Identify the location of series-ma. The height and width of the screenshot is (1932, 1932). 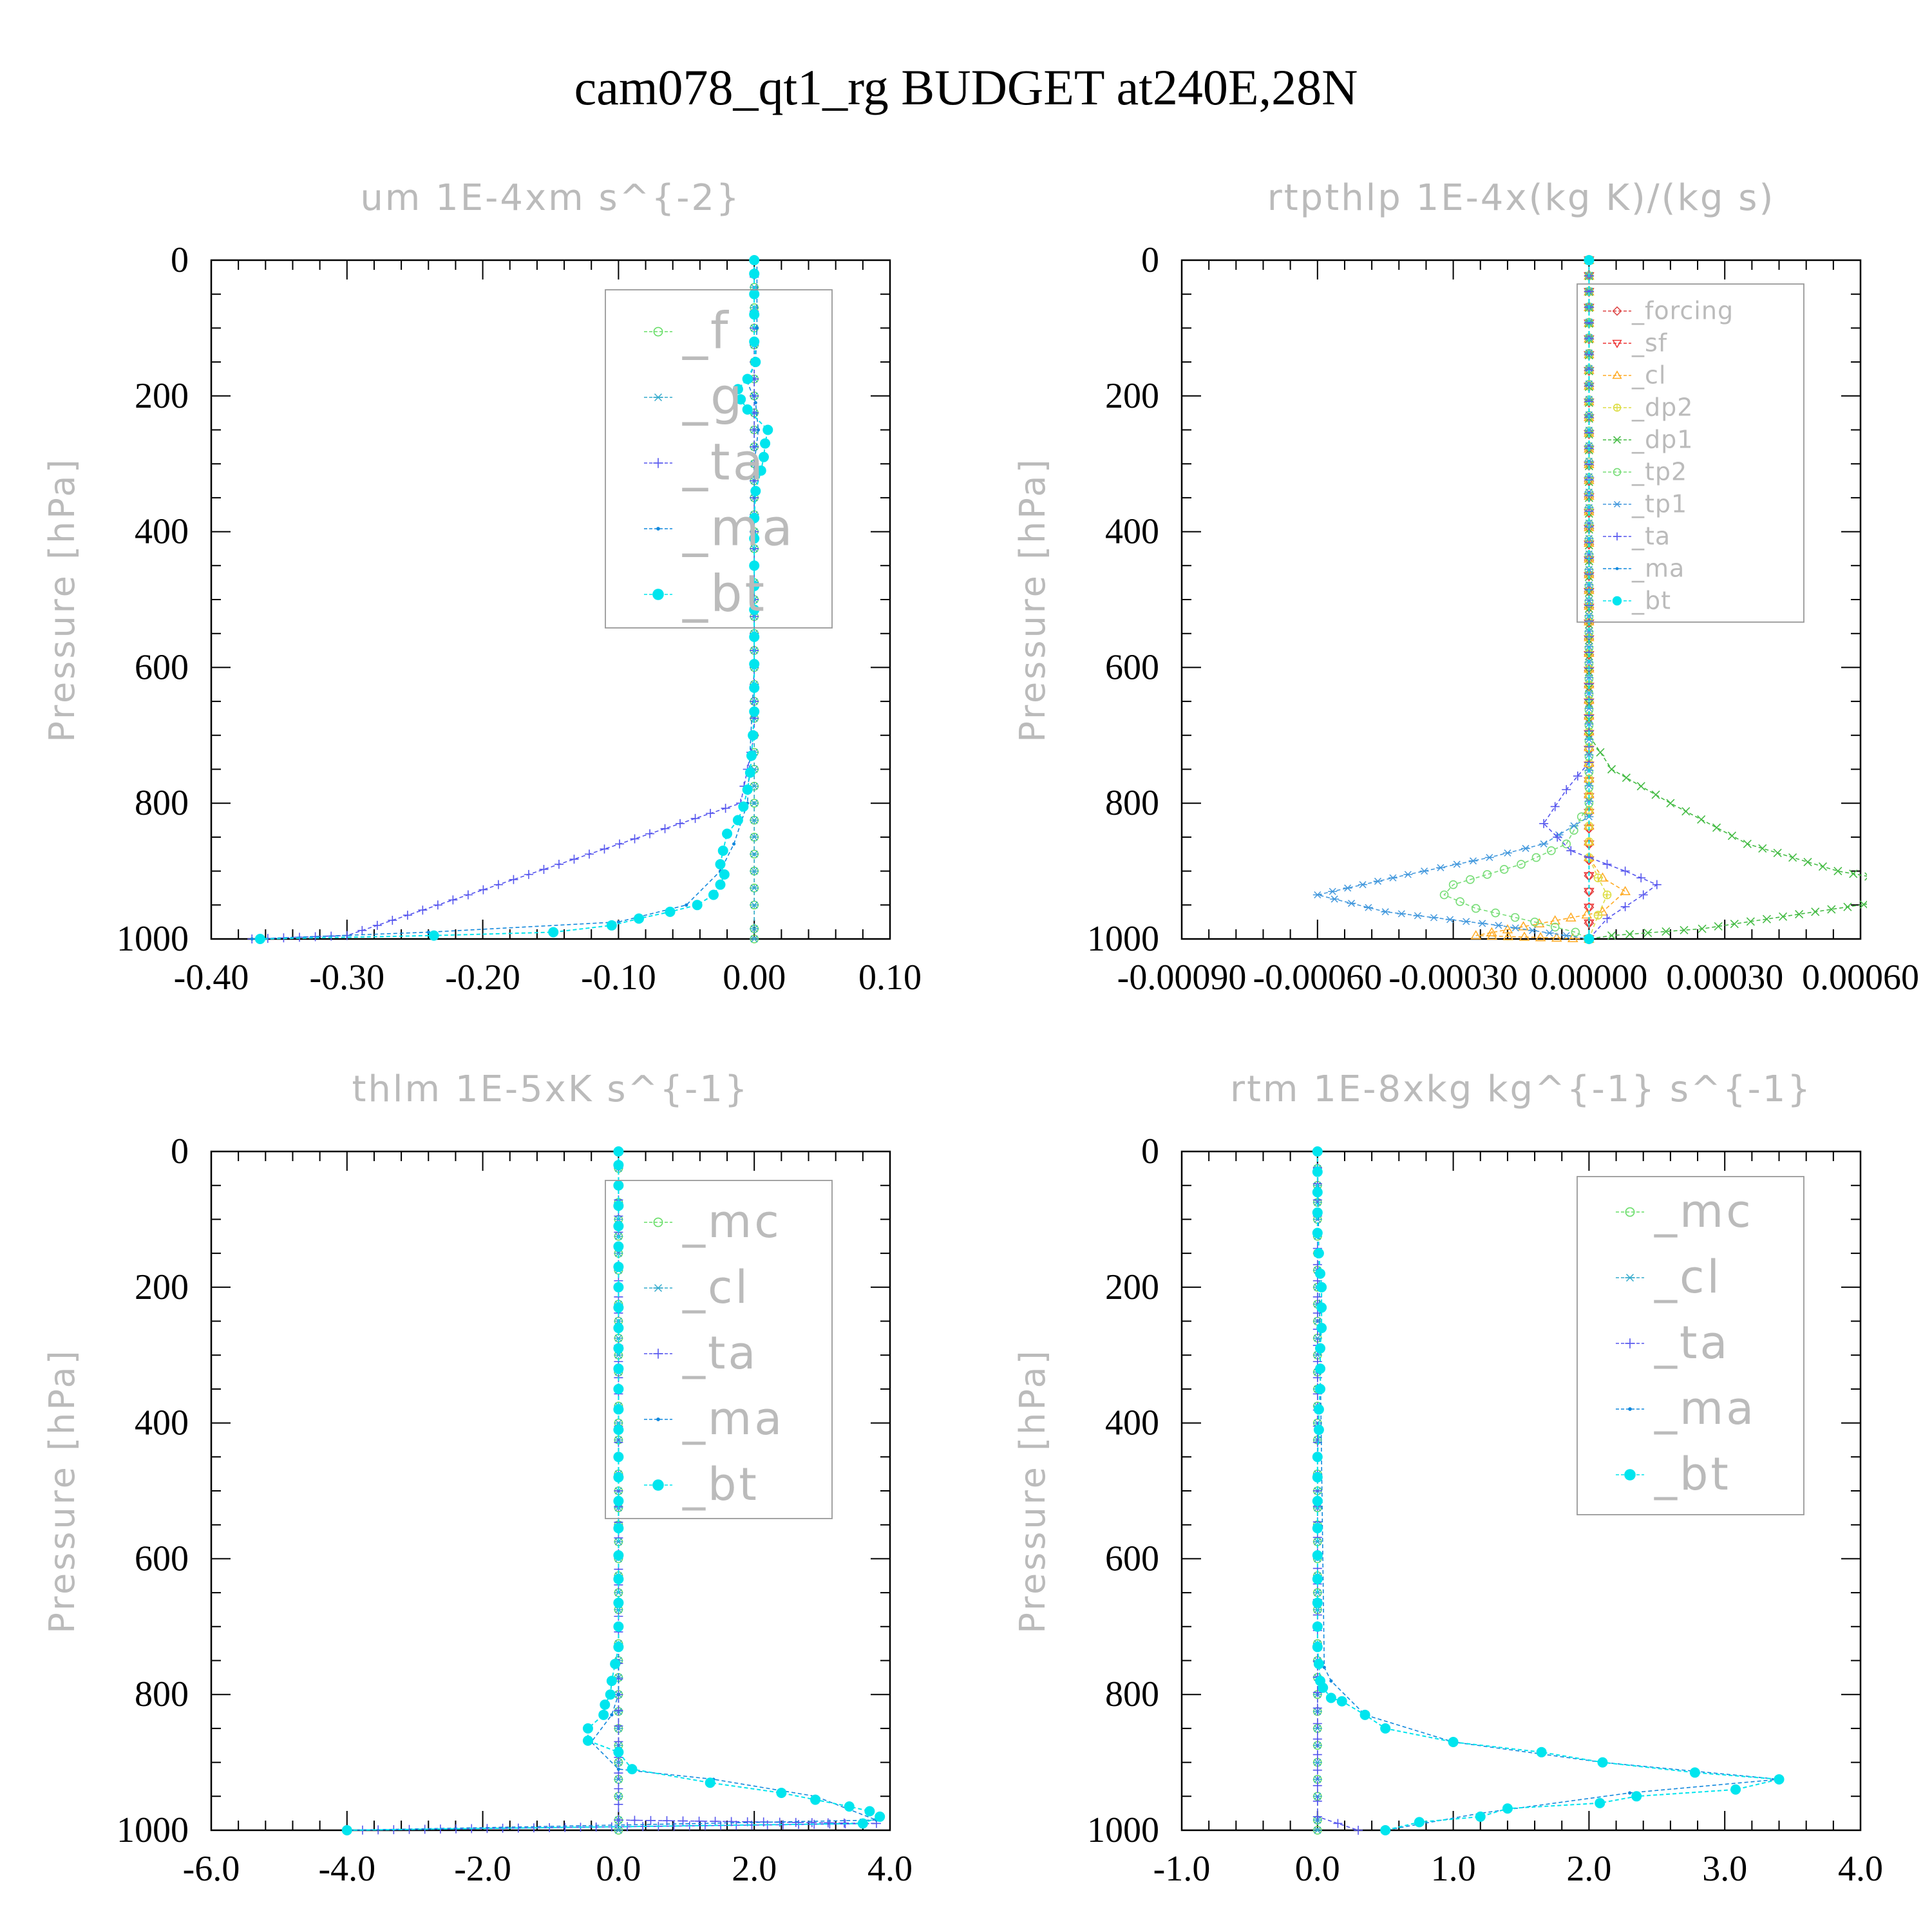
(611, 1491).